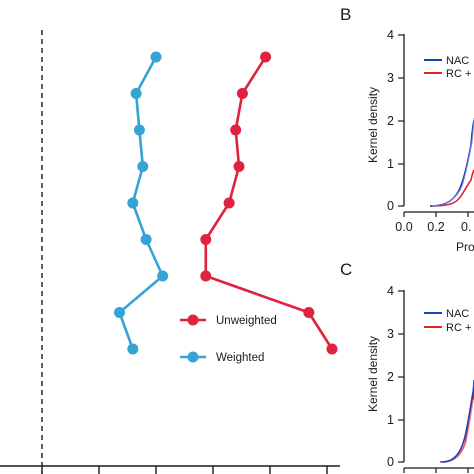 This screenshot has height=474, width=474. Describe the element at coordinates (465, 247) in the screenshot. I see `panel-b-x-axis-title: Pro` at that location.